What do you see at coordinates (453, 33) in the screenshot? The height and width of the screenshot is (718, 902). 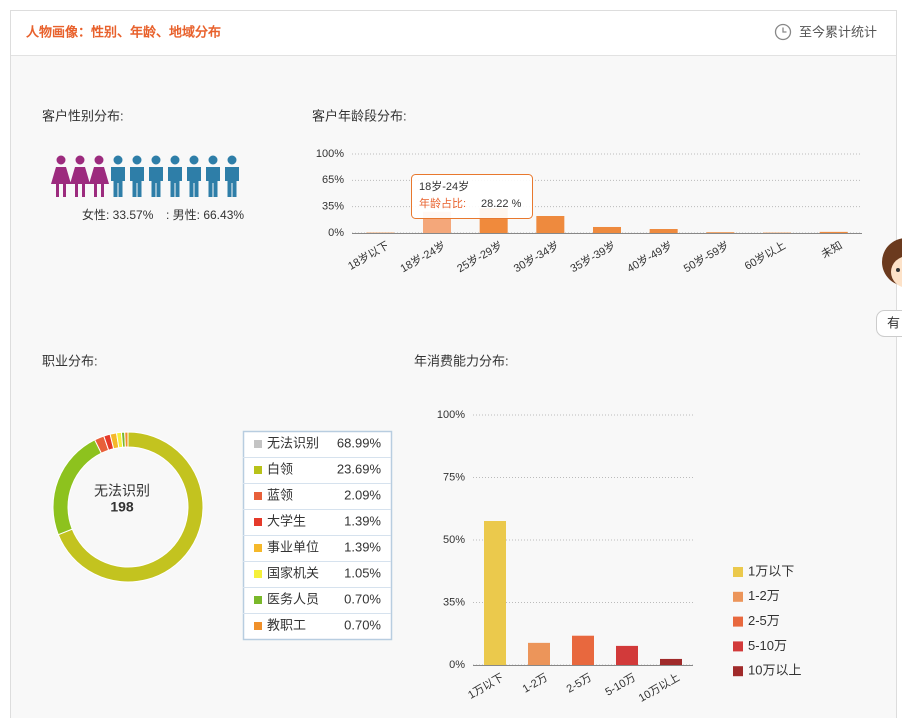 I see `header-bg` at bounding box center [453, 33].